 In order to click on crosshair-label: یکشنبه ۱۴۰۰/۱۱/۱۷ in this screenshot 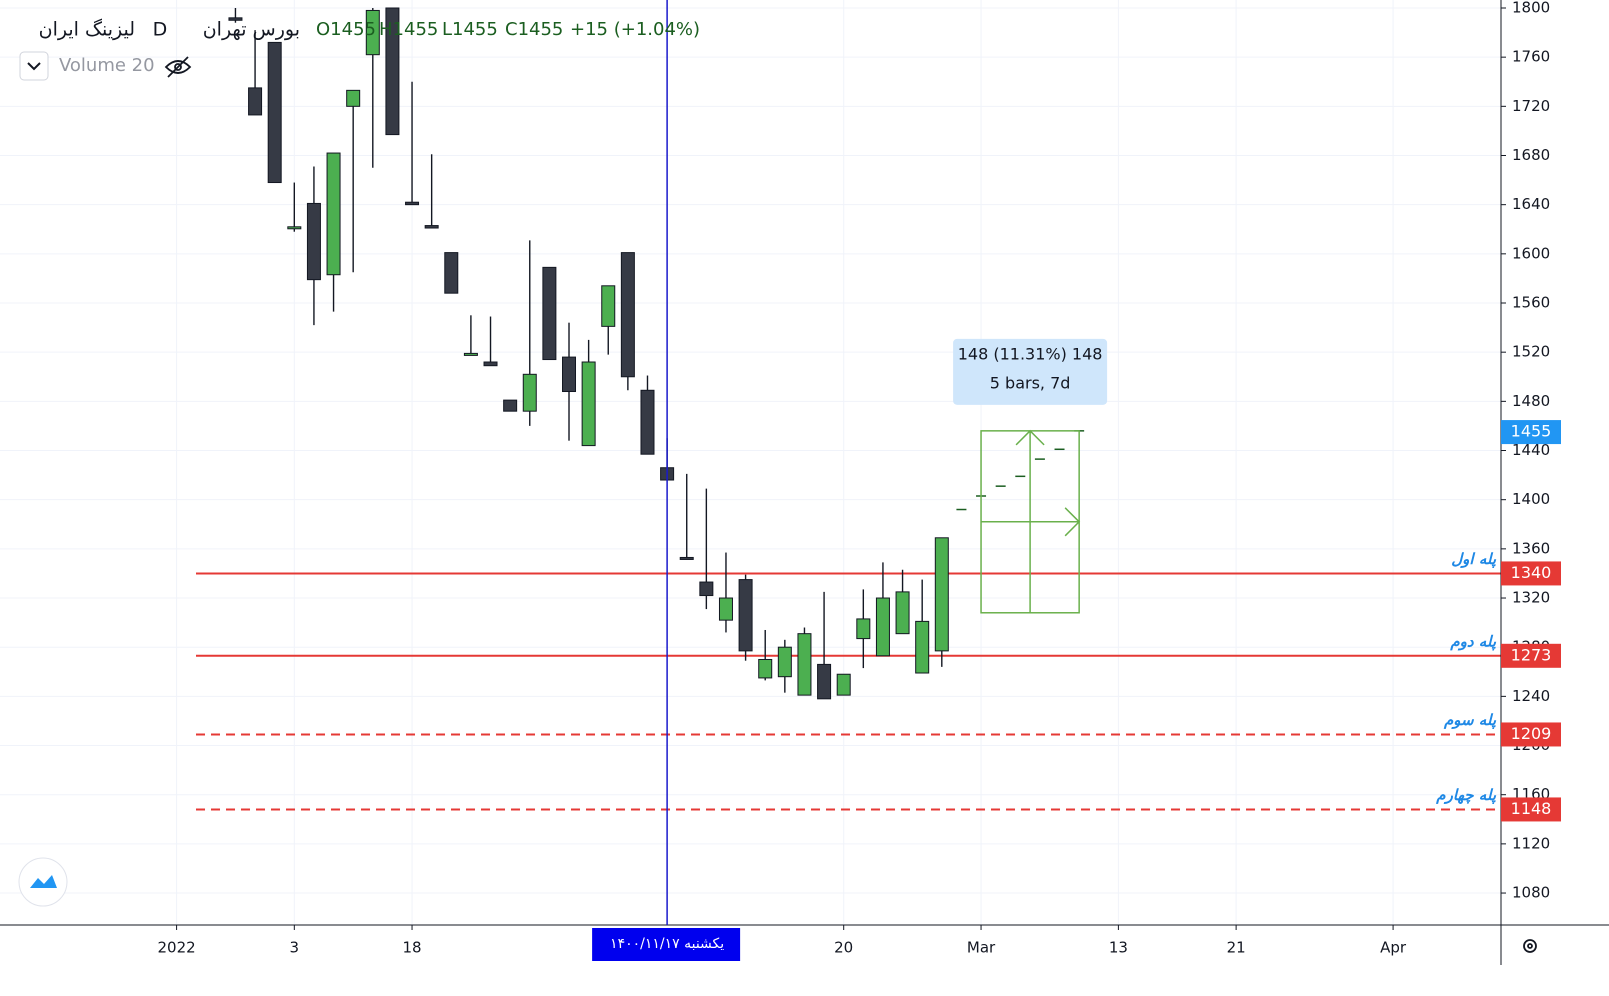, I will do `click(667, 944)`.